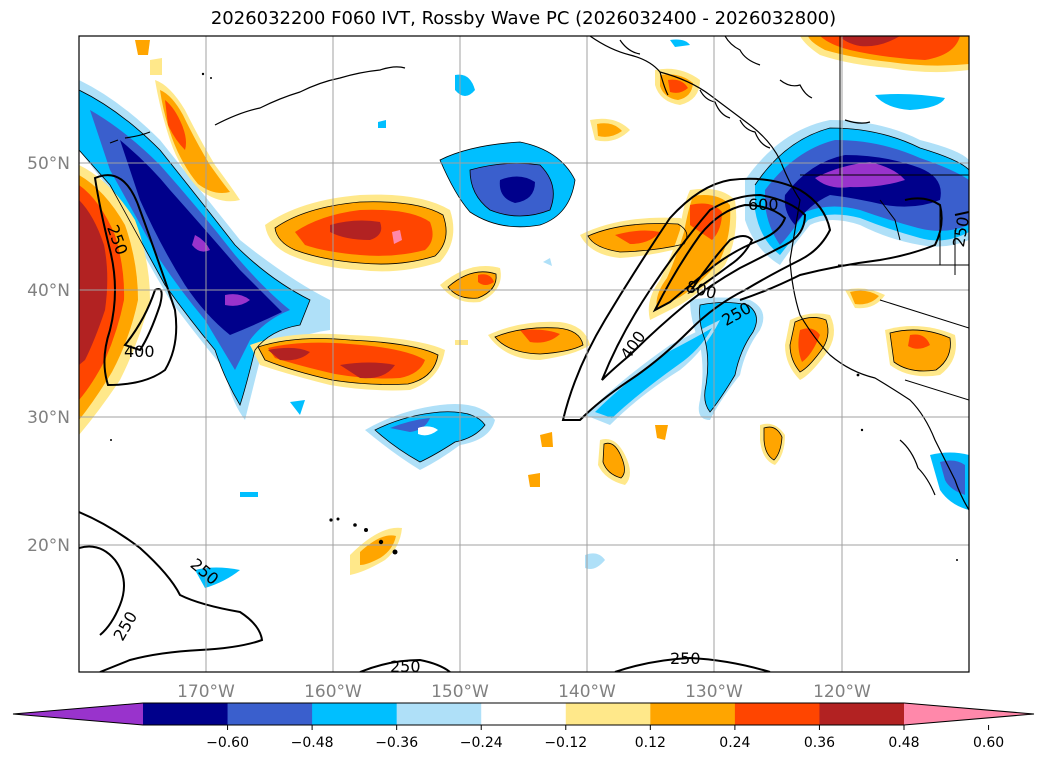  What do you see at coordinates (48, 546) in the screenshot?
I see `lat-label-20n: 20°N` at bounding box center [48, 546].